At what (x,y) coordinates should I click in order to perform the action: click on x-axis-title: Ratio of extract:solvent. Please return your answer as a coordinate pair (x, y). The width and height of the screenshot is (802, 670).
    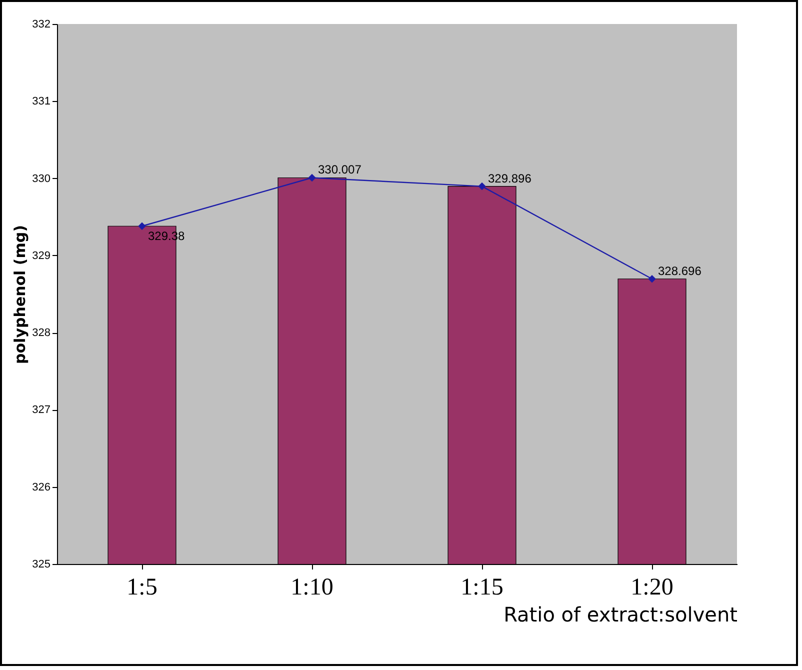
    Looking at the image, I should click on (621, 614).